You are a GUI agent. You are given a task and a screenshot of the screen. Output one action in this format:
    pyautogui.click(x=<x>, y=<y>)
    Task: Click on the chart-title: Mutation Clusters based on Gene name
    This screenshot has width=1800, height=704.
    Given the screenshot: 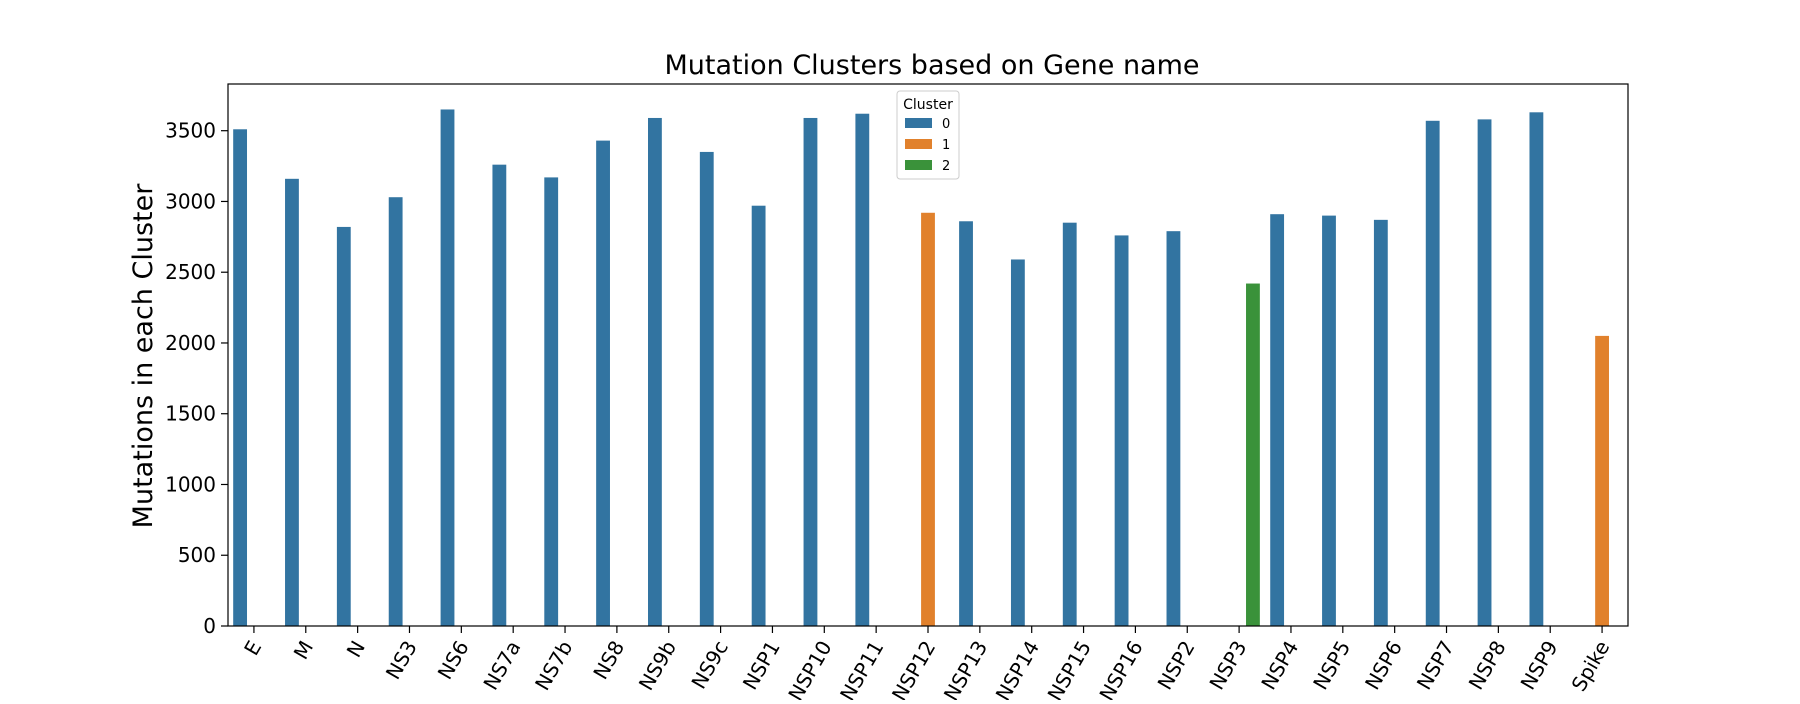 What is the action you would take?
    pyautogui.click(x=931, y=65)
    